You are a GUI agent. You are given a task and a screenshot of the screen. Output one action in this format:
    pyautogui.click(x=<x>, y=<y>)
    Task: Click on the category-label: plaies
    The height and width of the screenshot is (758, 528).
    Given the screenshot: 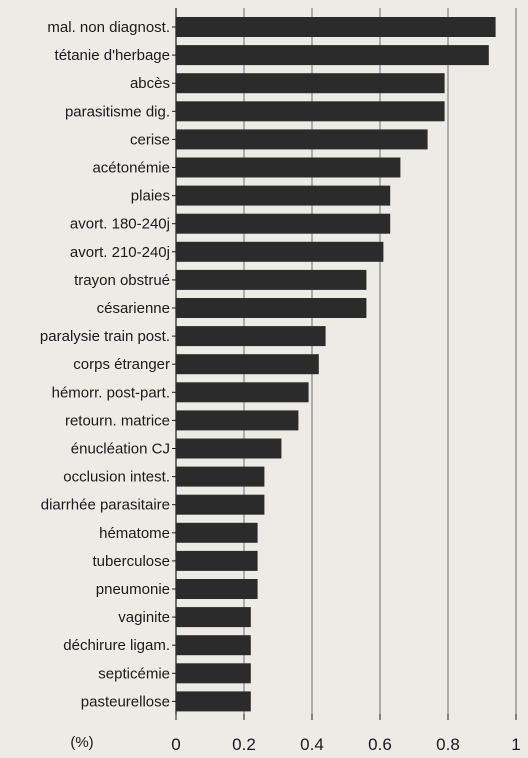 What is the action you would take?
    pyautogui.click(x=150, y=196)
    